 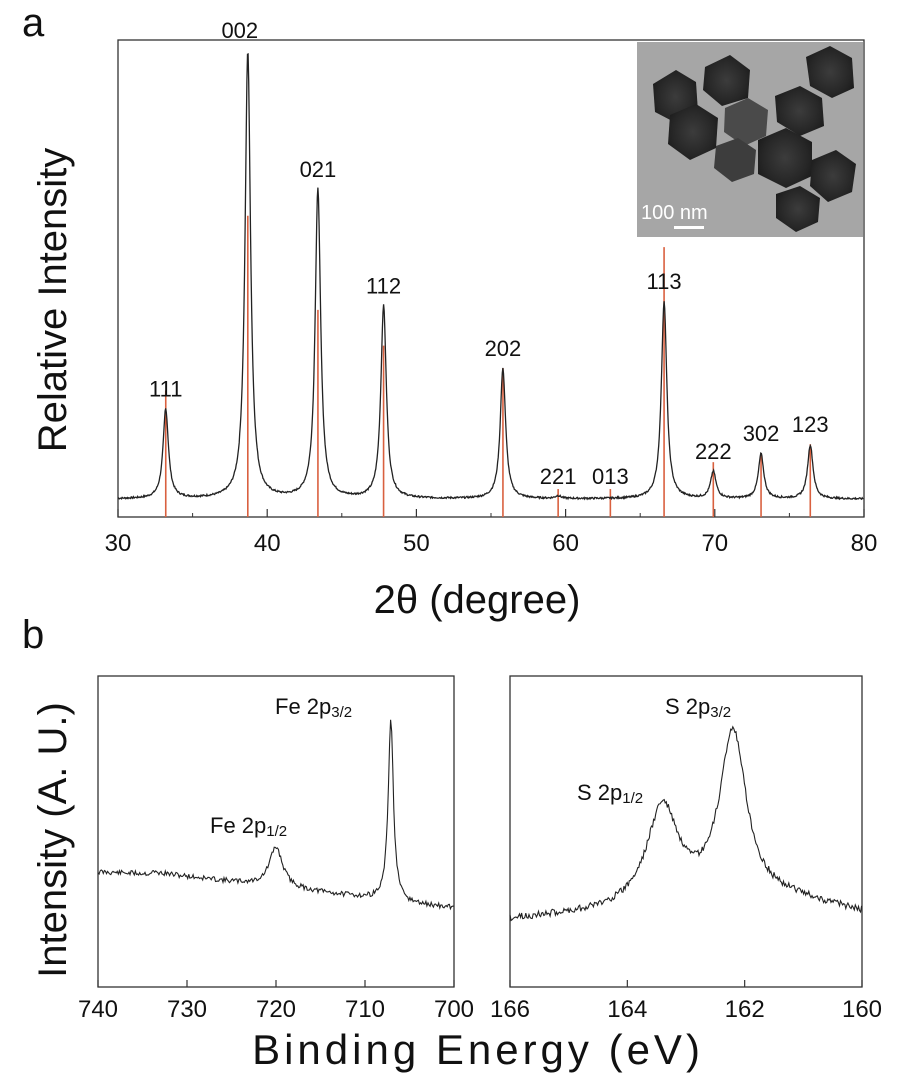 I want to click on peak-label-111: 111, so click(x=165, y=388).